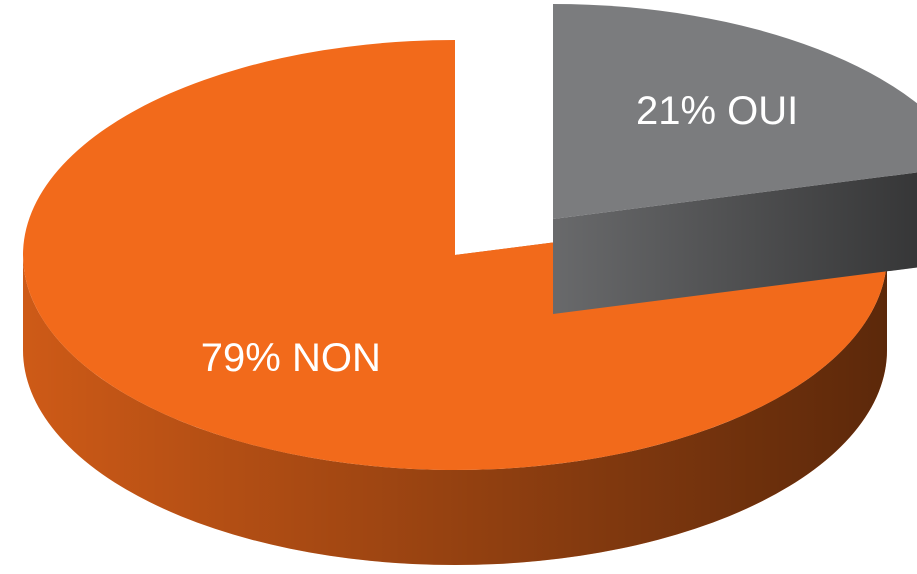 The width and height of the screenshot is (917, 574). Describe the element at coordinates (717, 111) in the screenshot. I see `slice-label: 21% OUI` at that location.